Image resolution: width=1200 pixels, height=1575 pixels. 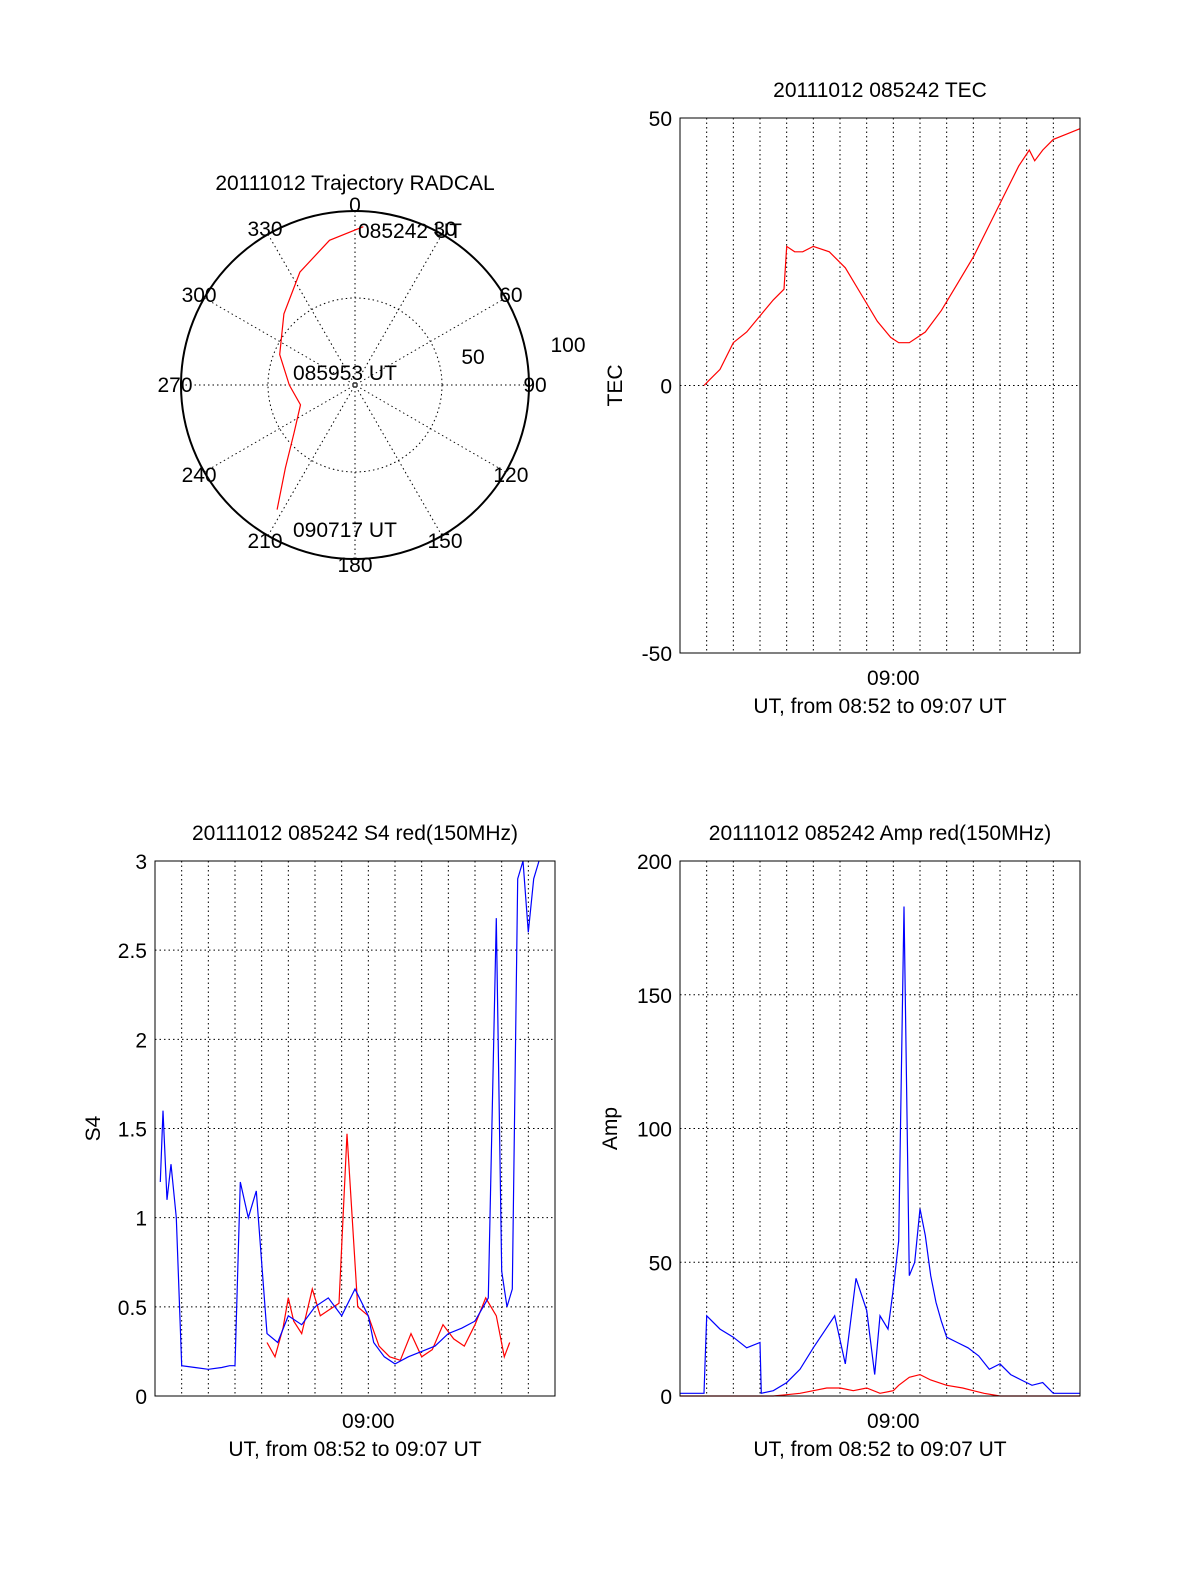 What do you see at coordinates (472, 357) in the screenshot?
I see `polar-radial-label-50: 50` at bounding box center [472, 357].